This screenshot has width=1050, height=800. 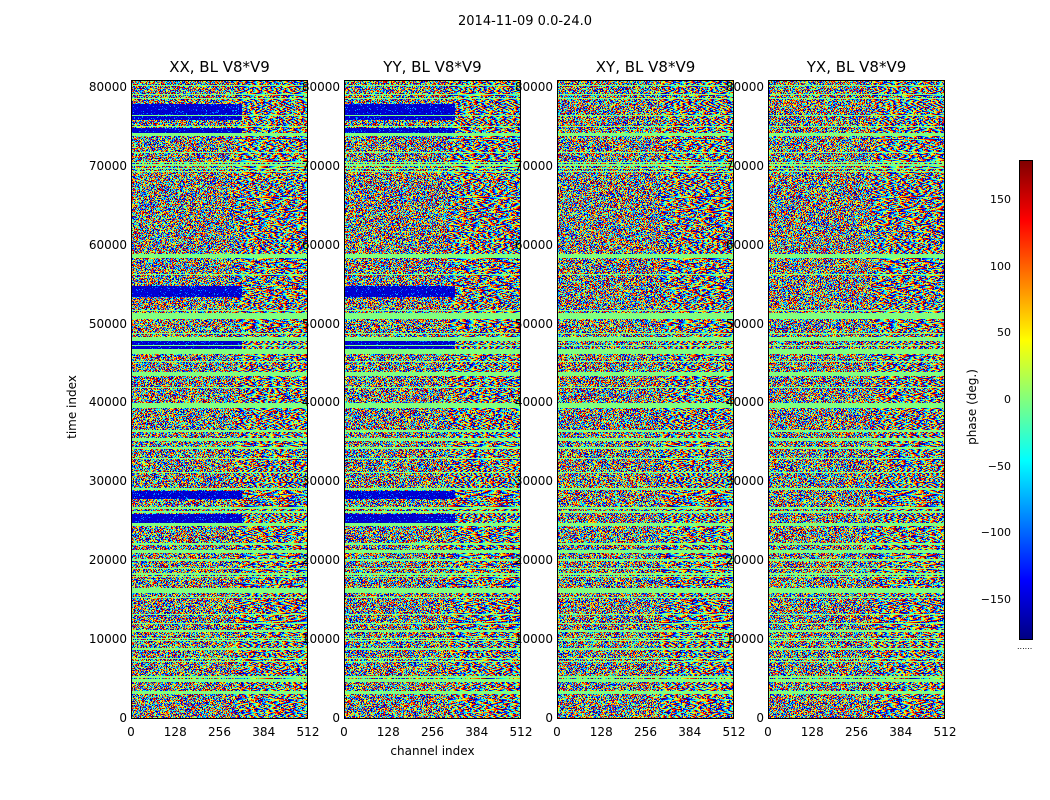 I want to click on colorbar-tick-label: 150, so click(x=1000, y=199).